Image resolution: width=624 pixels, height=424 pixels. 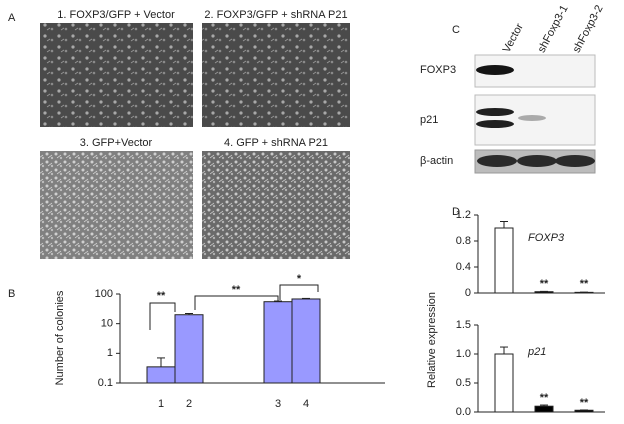 I want to click on panel-label: B, so click(x=11, y=294).